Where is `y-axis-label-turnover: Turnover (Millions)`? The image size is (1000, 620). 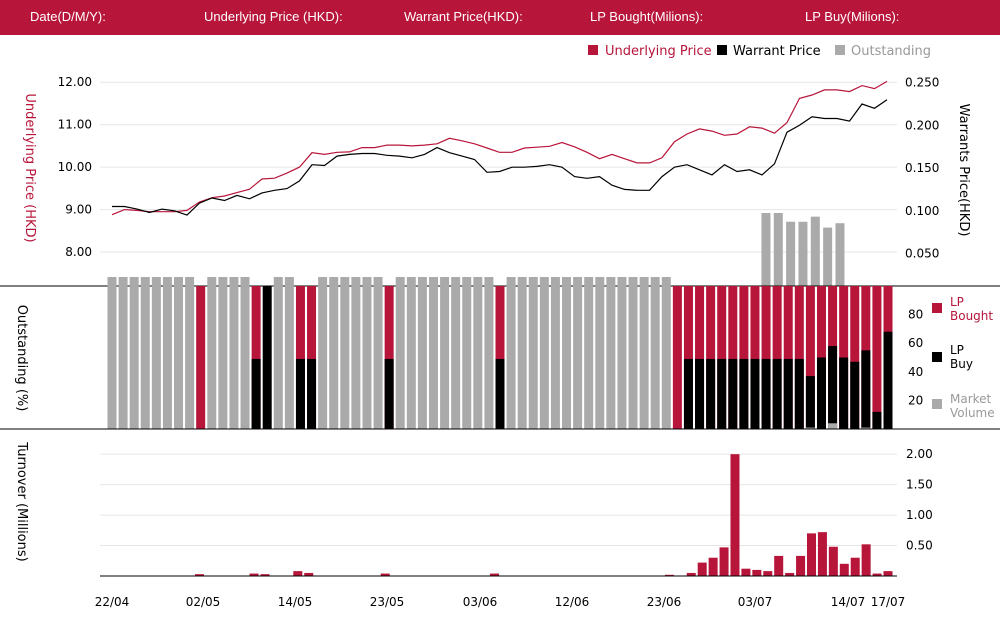 y-axis-label-turnover: Turnover (Millions) is located at coordinates (21, 501).